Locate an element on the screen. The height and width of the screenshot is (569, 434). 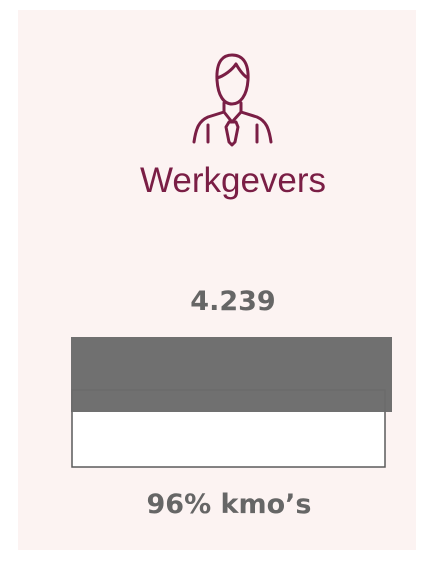
employer-icon is located at coordinates (232, 100).